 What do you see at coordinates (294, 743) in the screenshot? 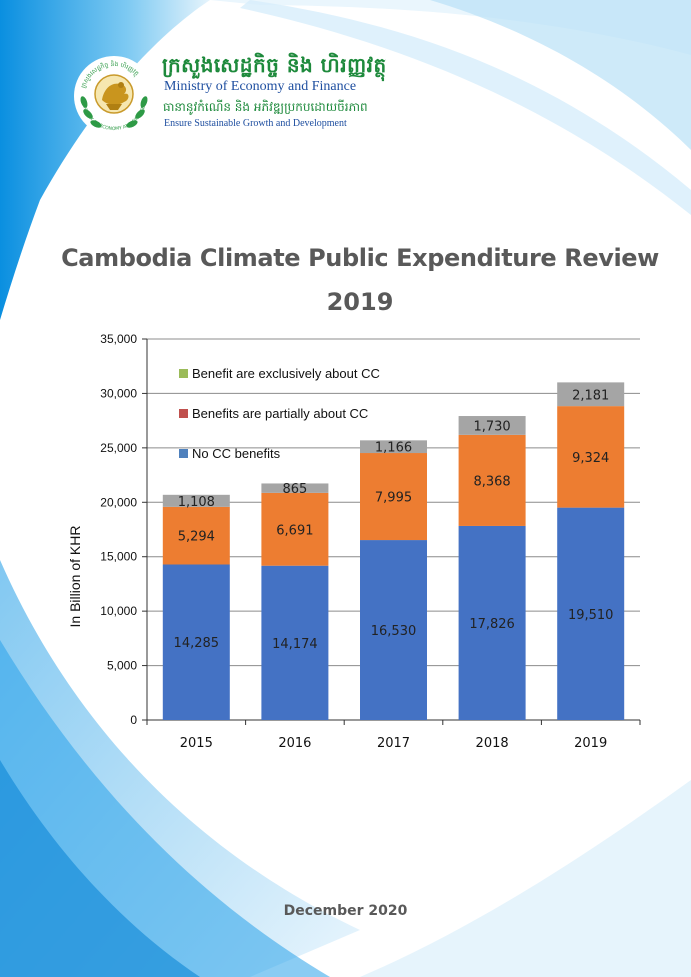
I see `x-tick-label: 2016` at bounding box center [294, 743].